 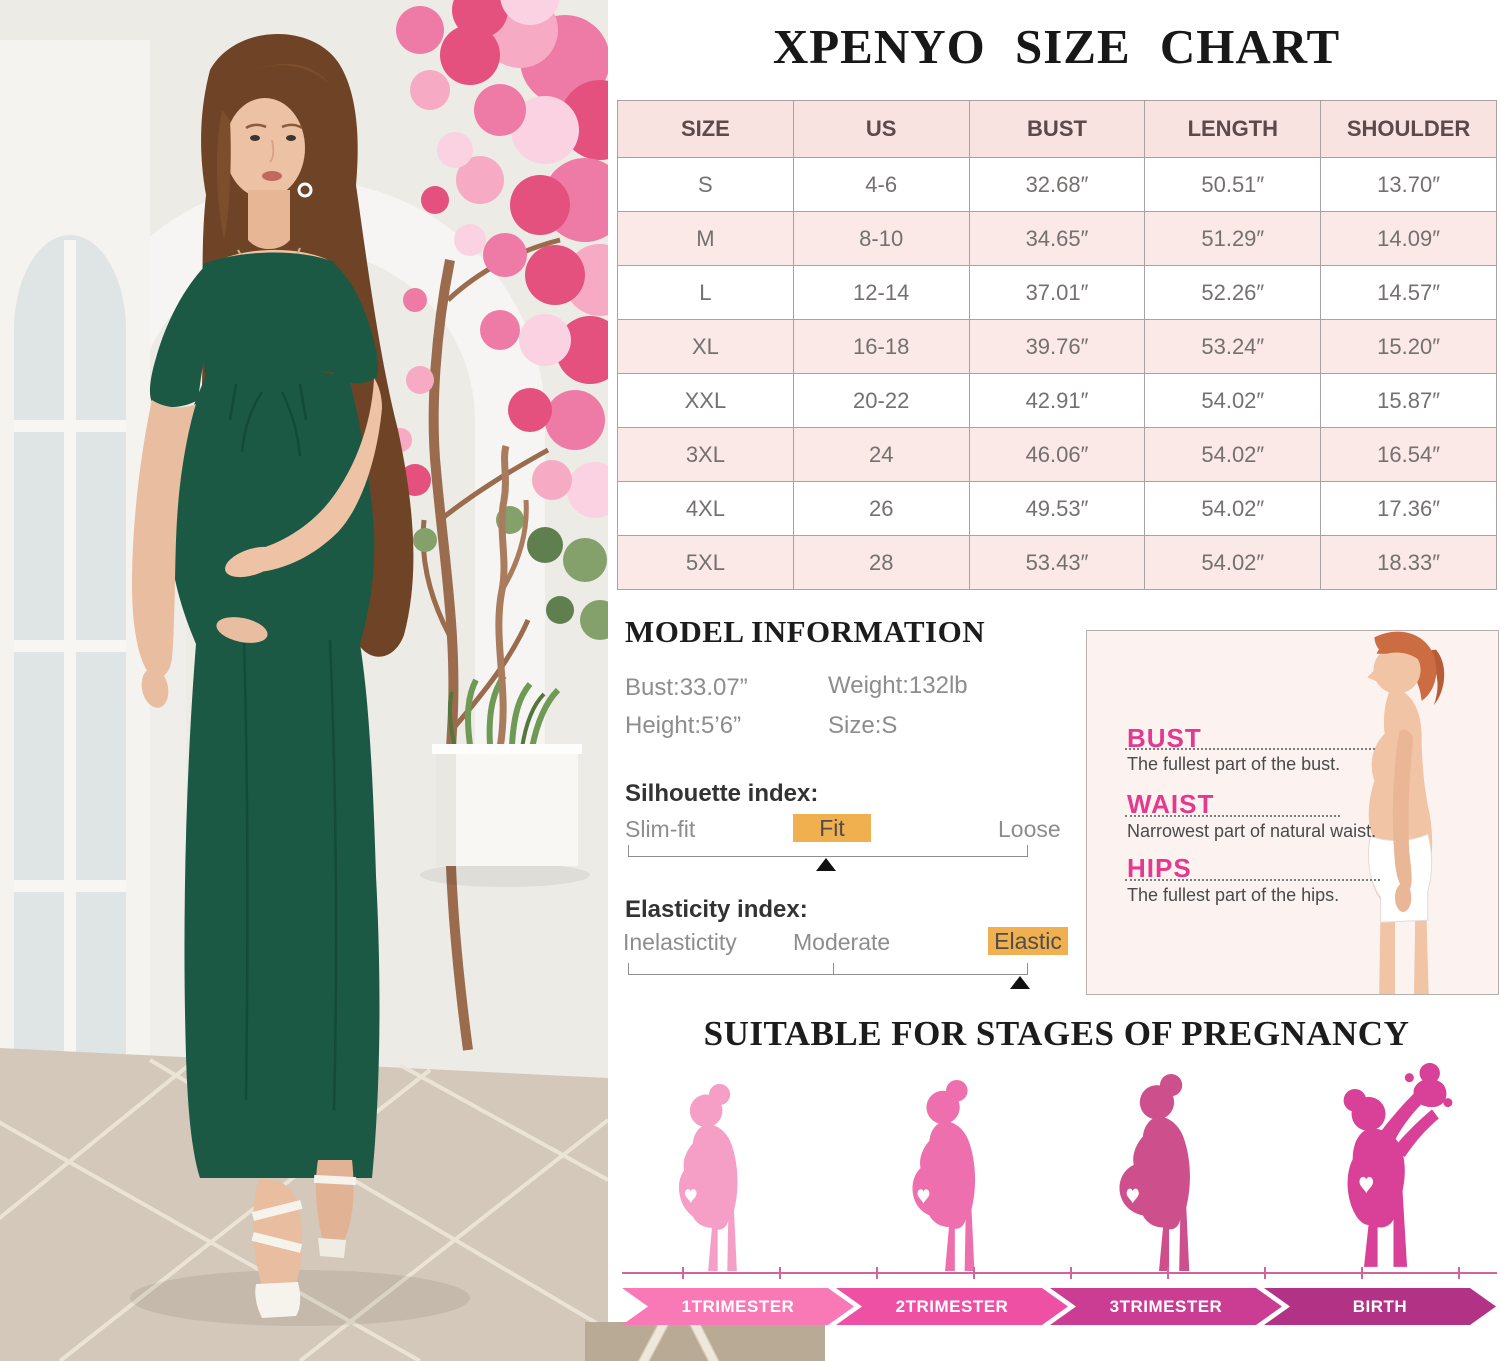 I want to click on model-information-heading: MODEL INFORMATION, so click(x=805, y=631).